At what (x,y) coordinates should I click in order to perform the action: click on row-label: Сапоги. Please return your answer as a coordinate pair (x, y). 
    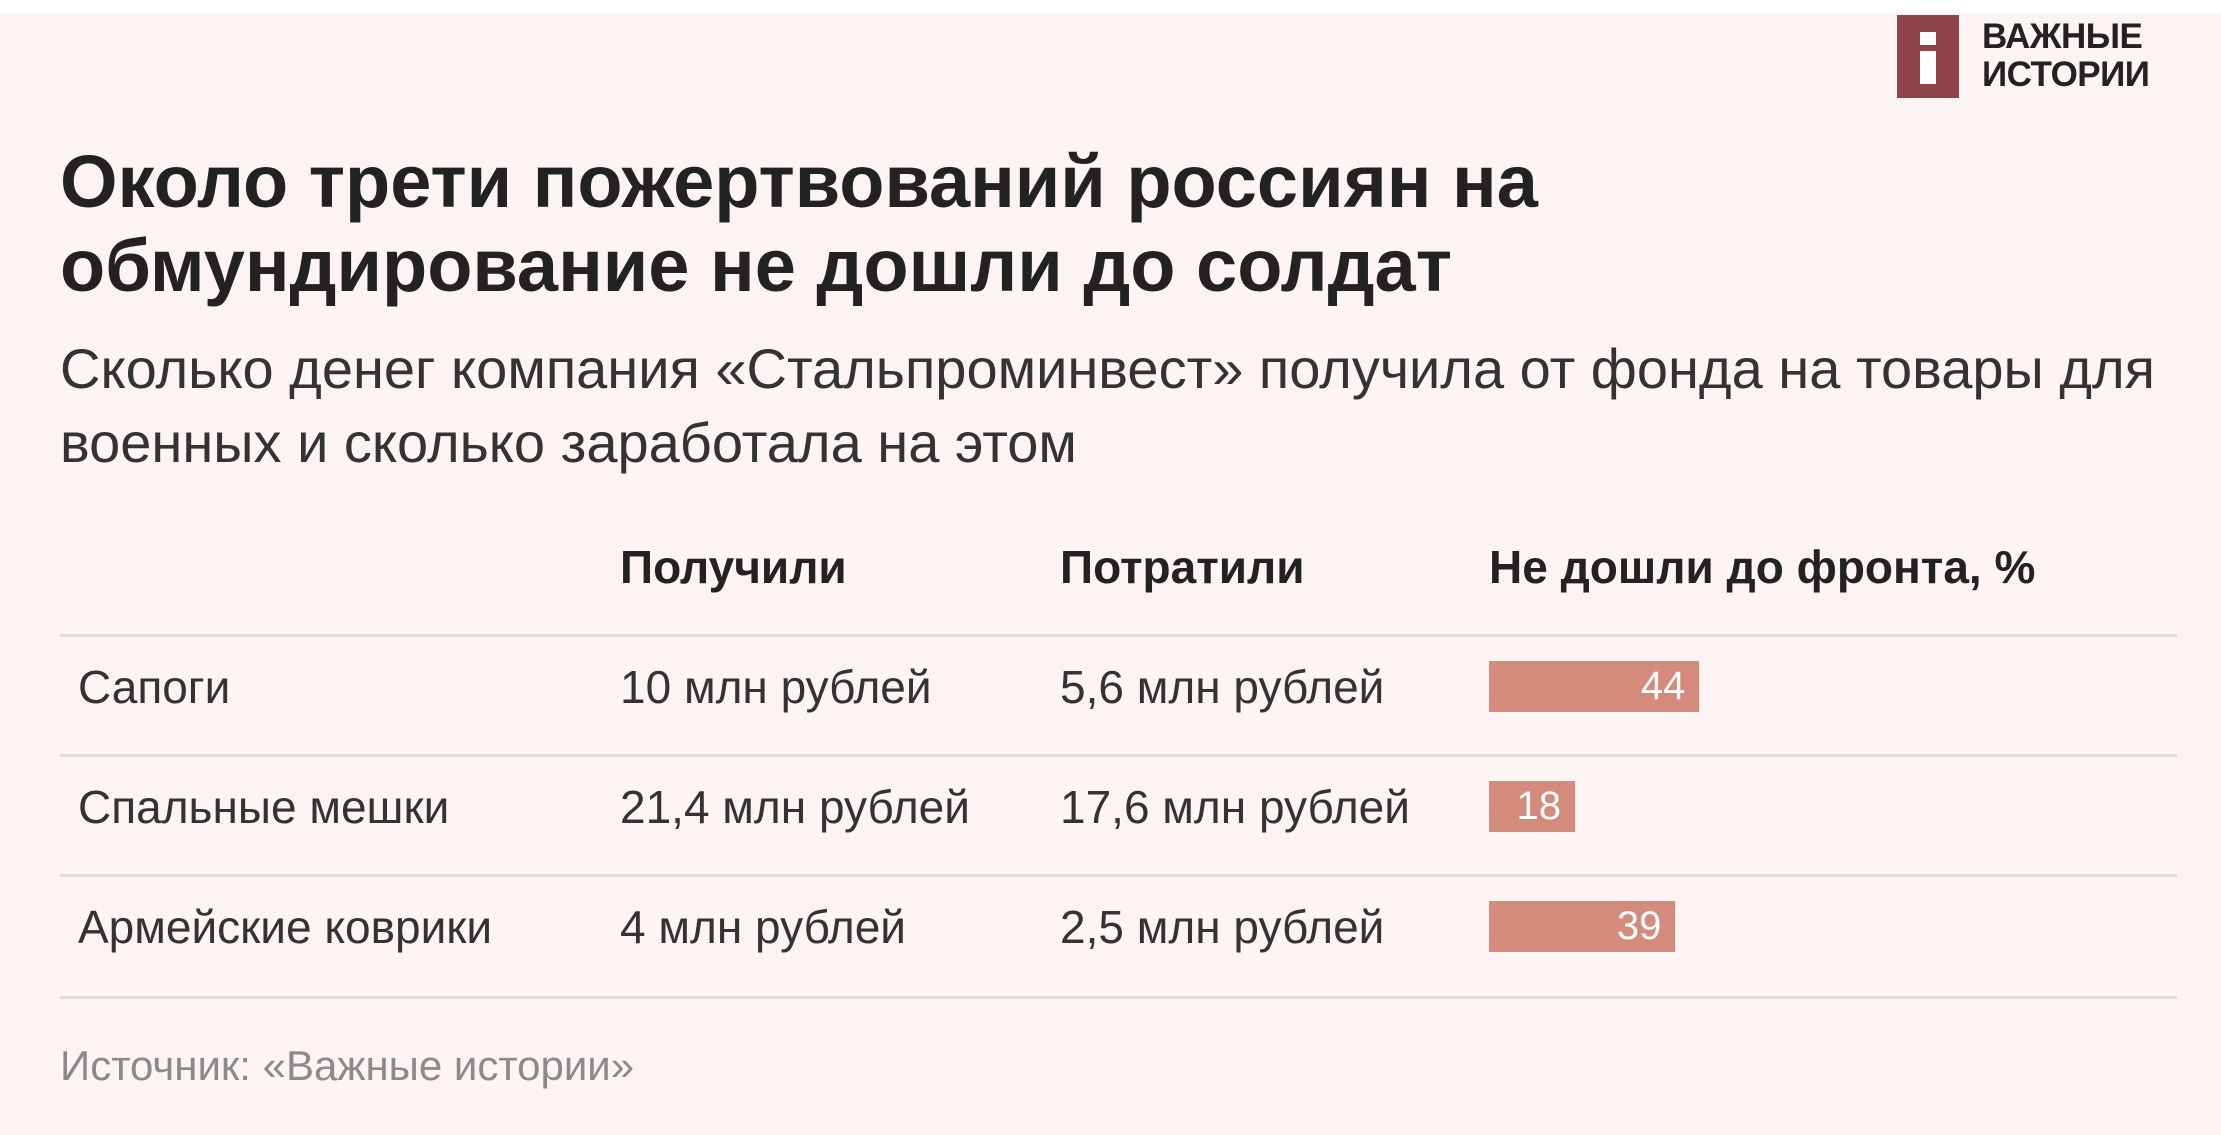
    Looking at the image, I should click on (154, 687).